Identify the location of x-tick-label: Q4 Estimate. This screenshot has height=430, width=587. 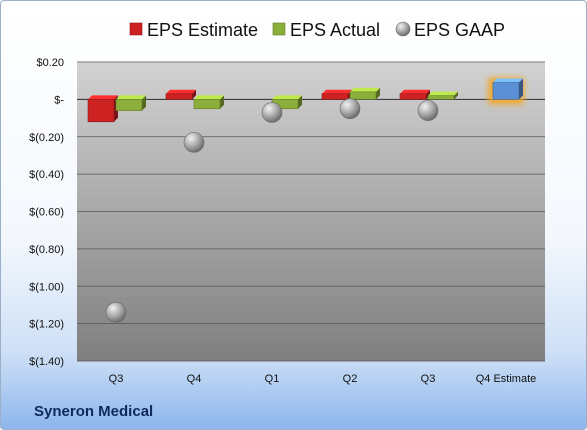
(506, 379).